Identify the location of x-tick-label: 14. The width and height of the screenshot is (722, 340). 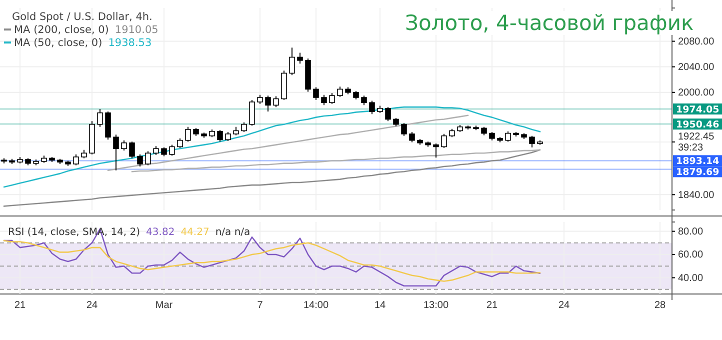
(380, 305).